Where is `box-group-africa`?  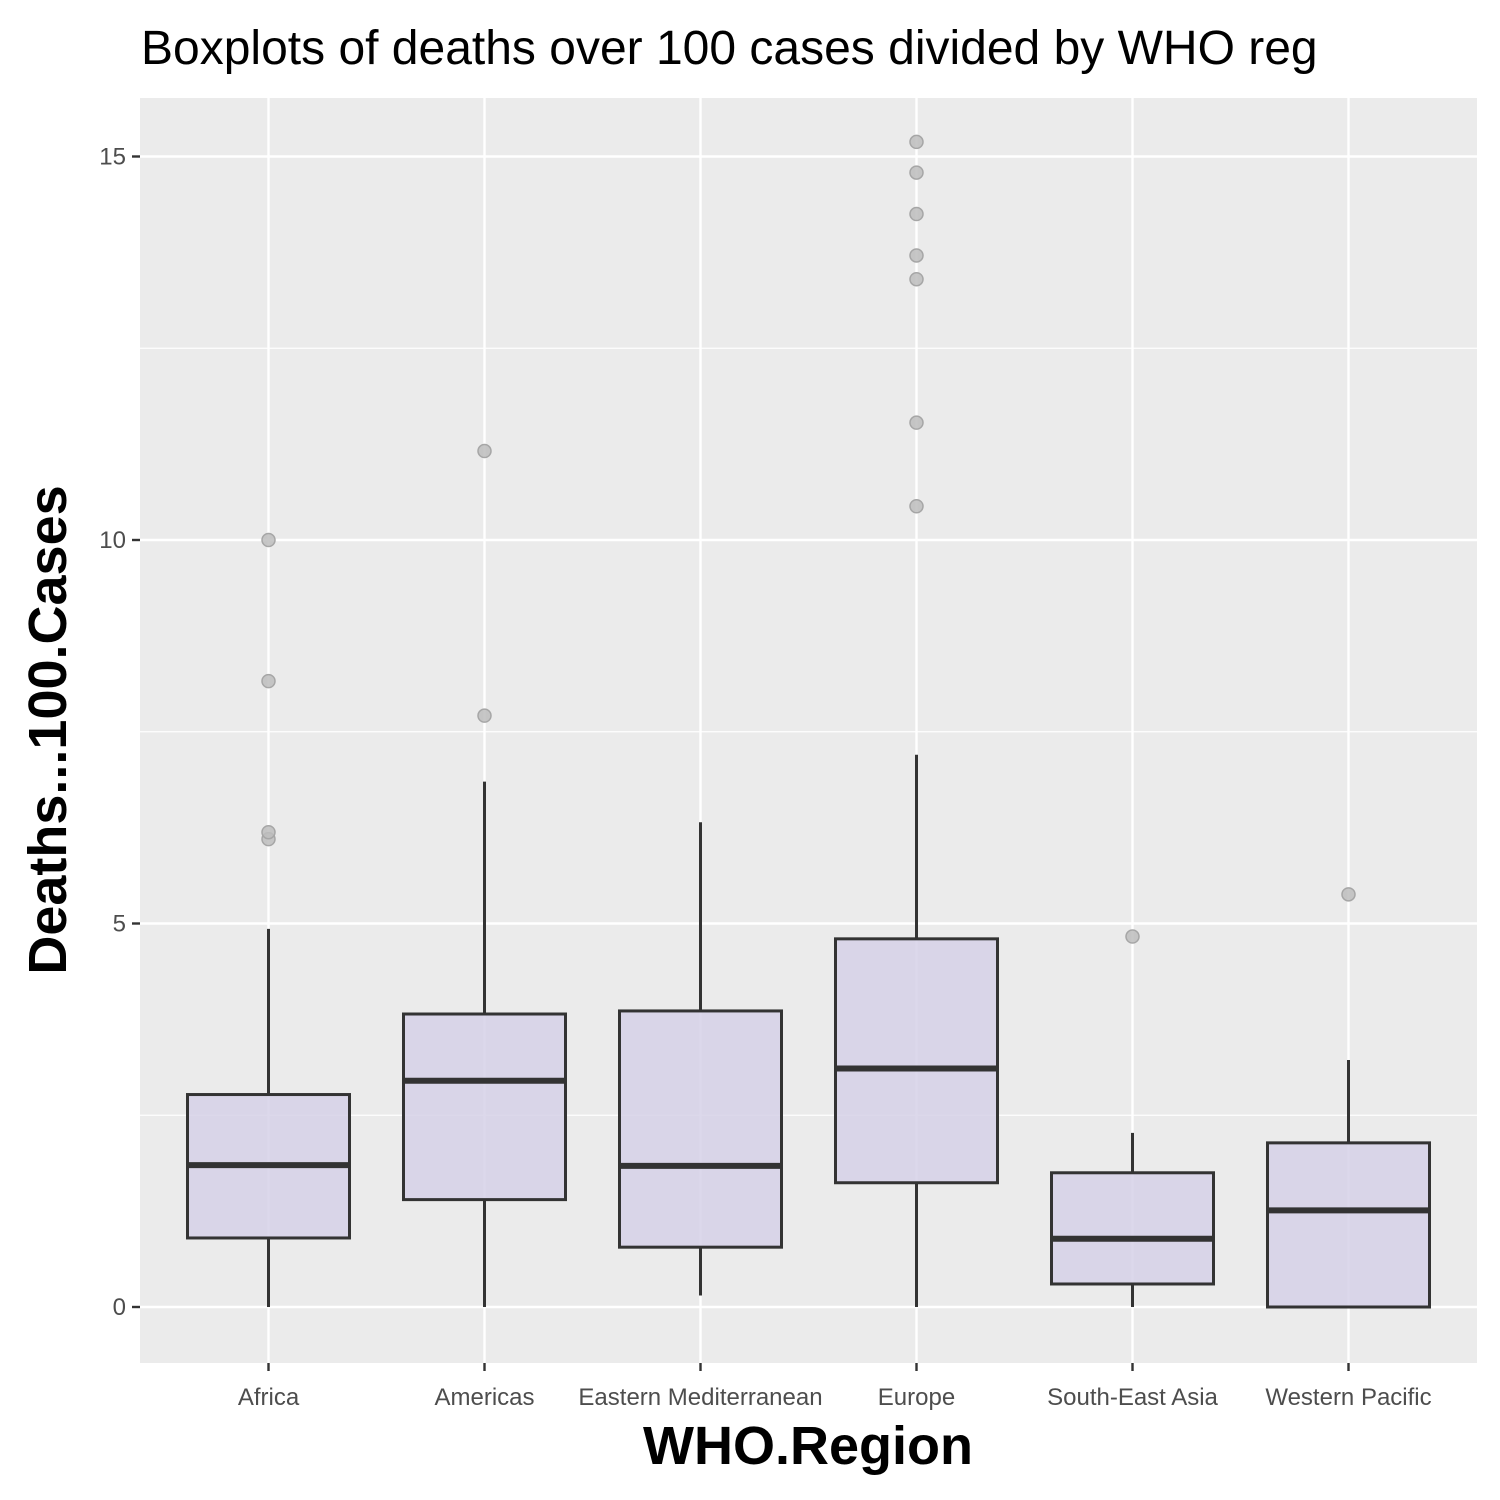
box-group-africa is located at coordinates (268, 919).